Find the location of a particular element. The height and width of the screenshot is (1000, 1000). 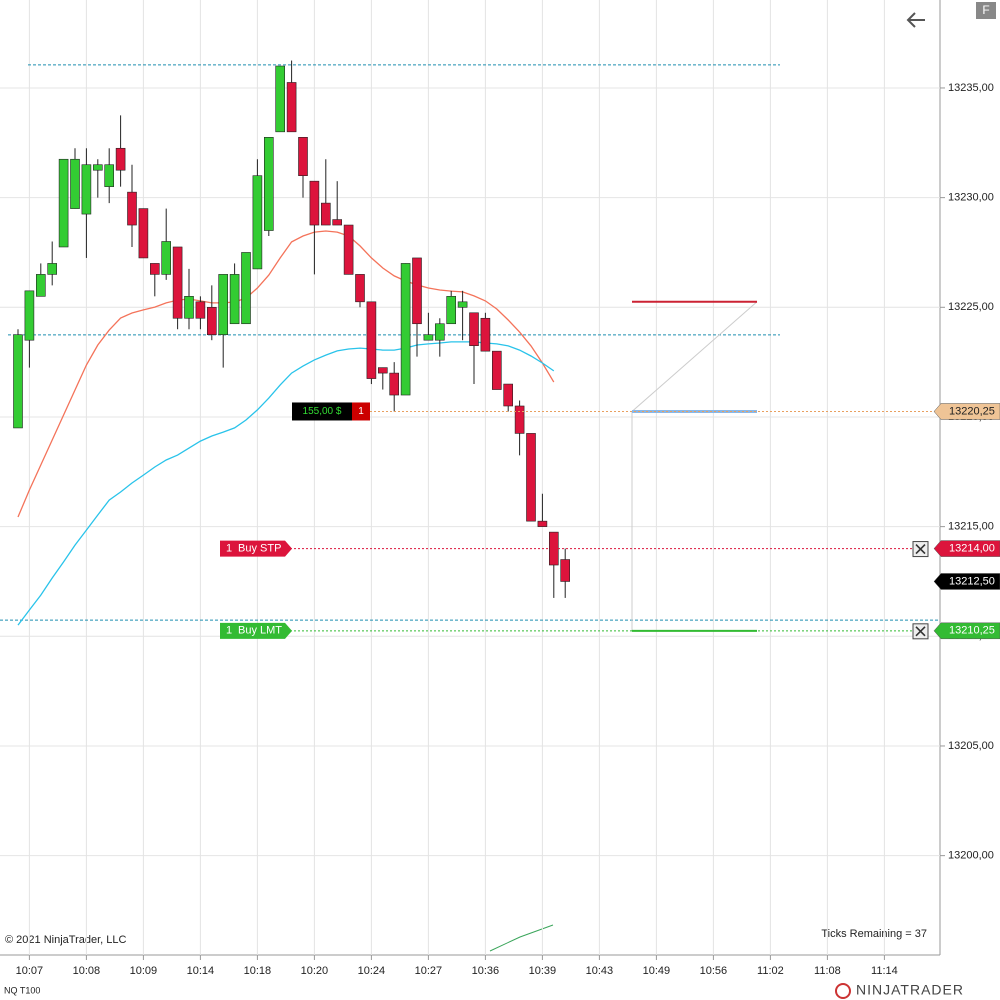

last-price-tag is located at coordinates (966, 581).